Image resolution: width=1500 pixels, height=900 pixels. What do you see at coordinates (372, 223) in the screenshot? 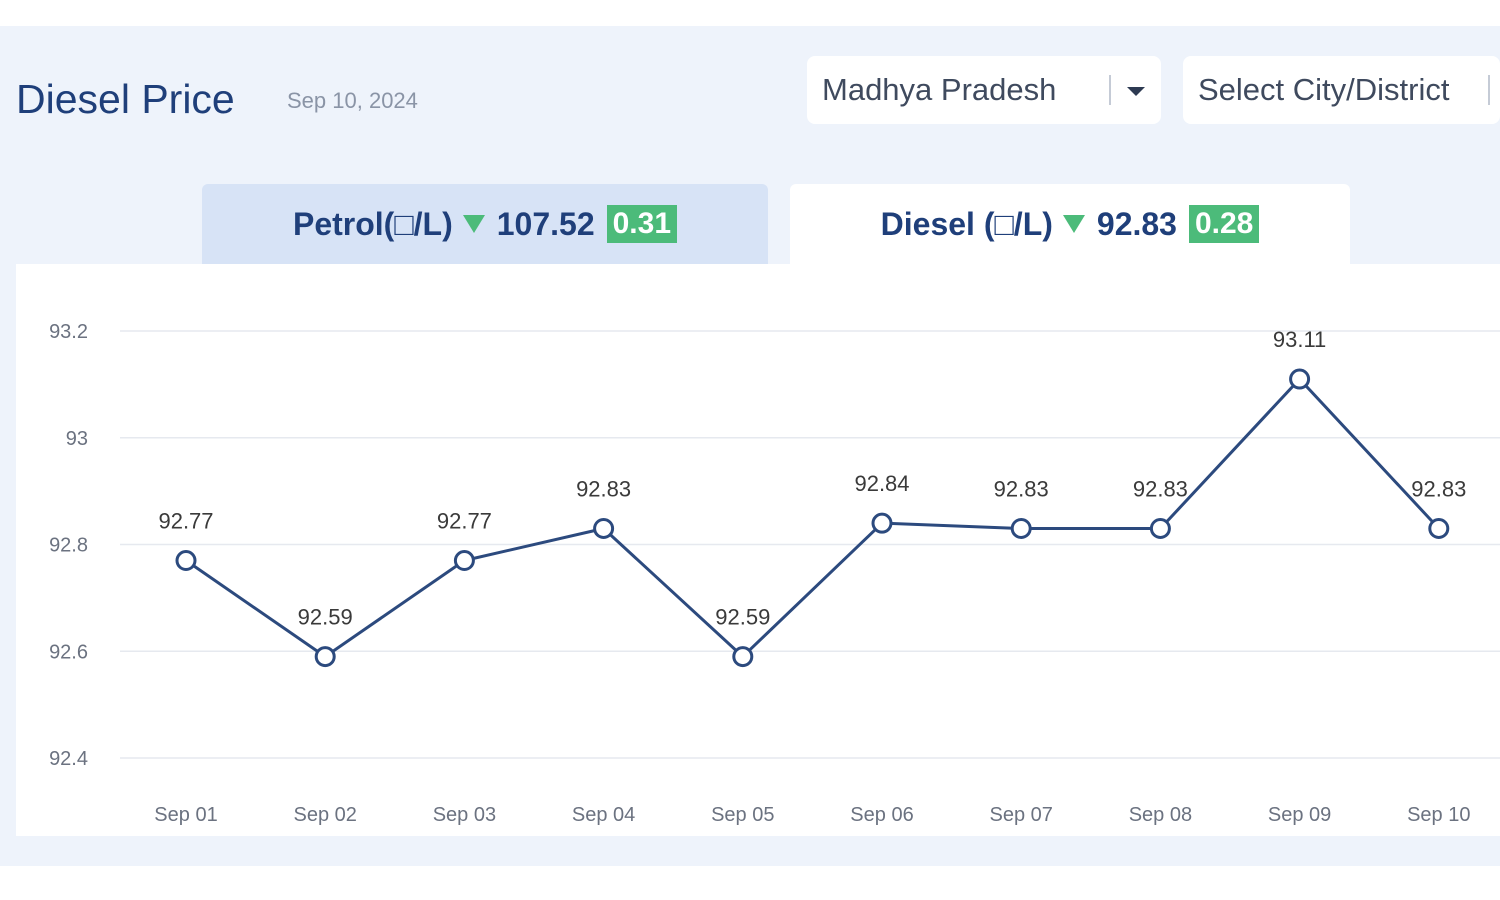
I see `tab-petrol-label: Petrol(□/L)` at bounding box center [372, 223].